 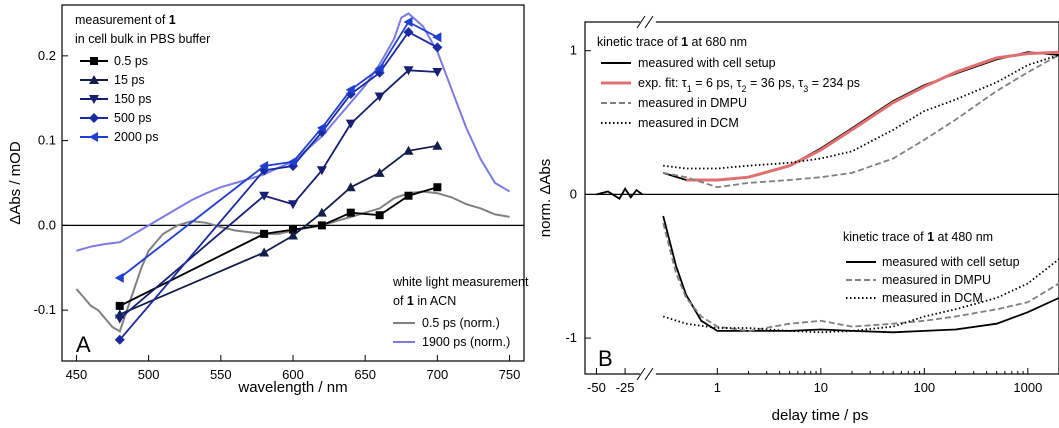 What do you see at coordinates (47, 224) in the screenshot?
I see `y-tick-label: 0.0` at bounding box center [47, 224].